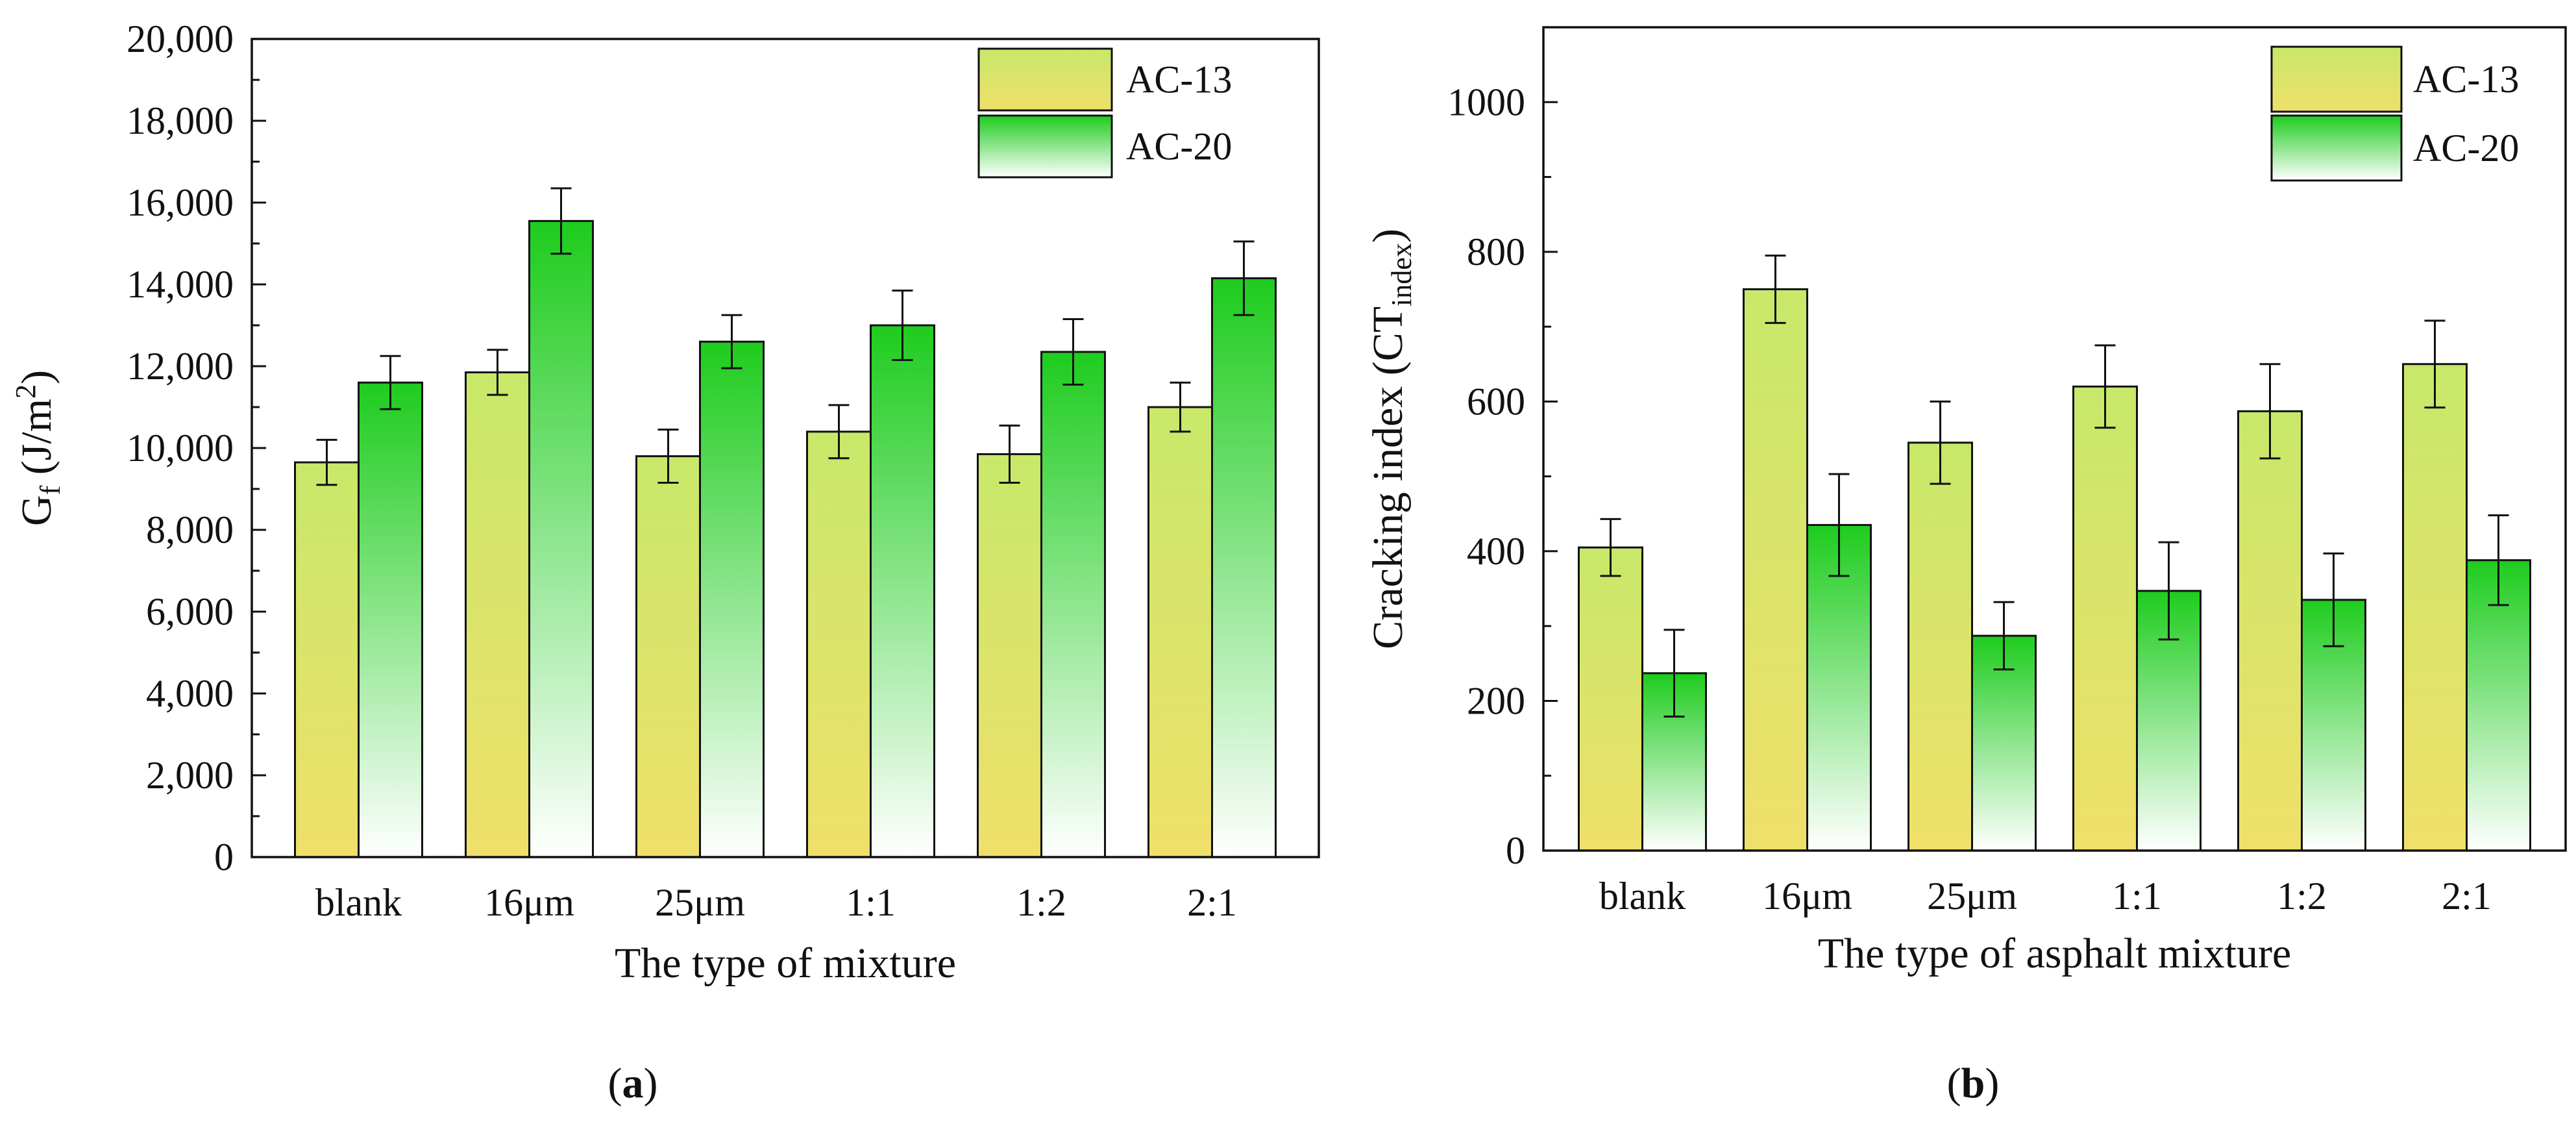  I want to click on y-axis-label-rest: ), so click(1388, 236).